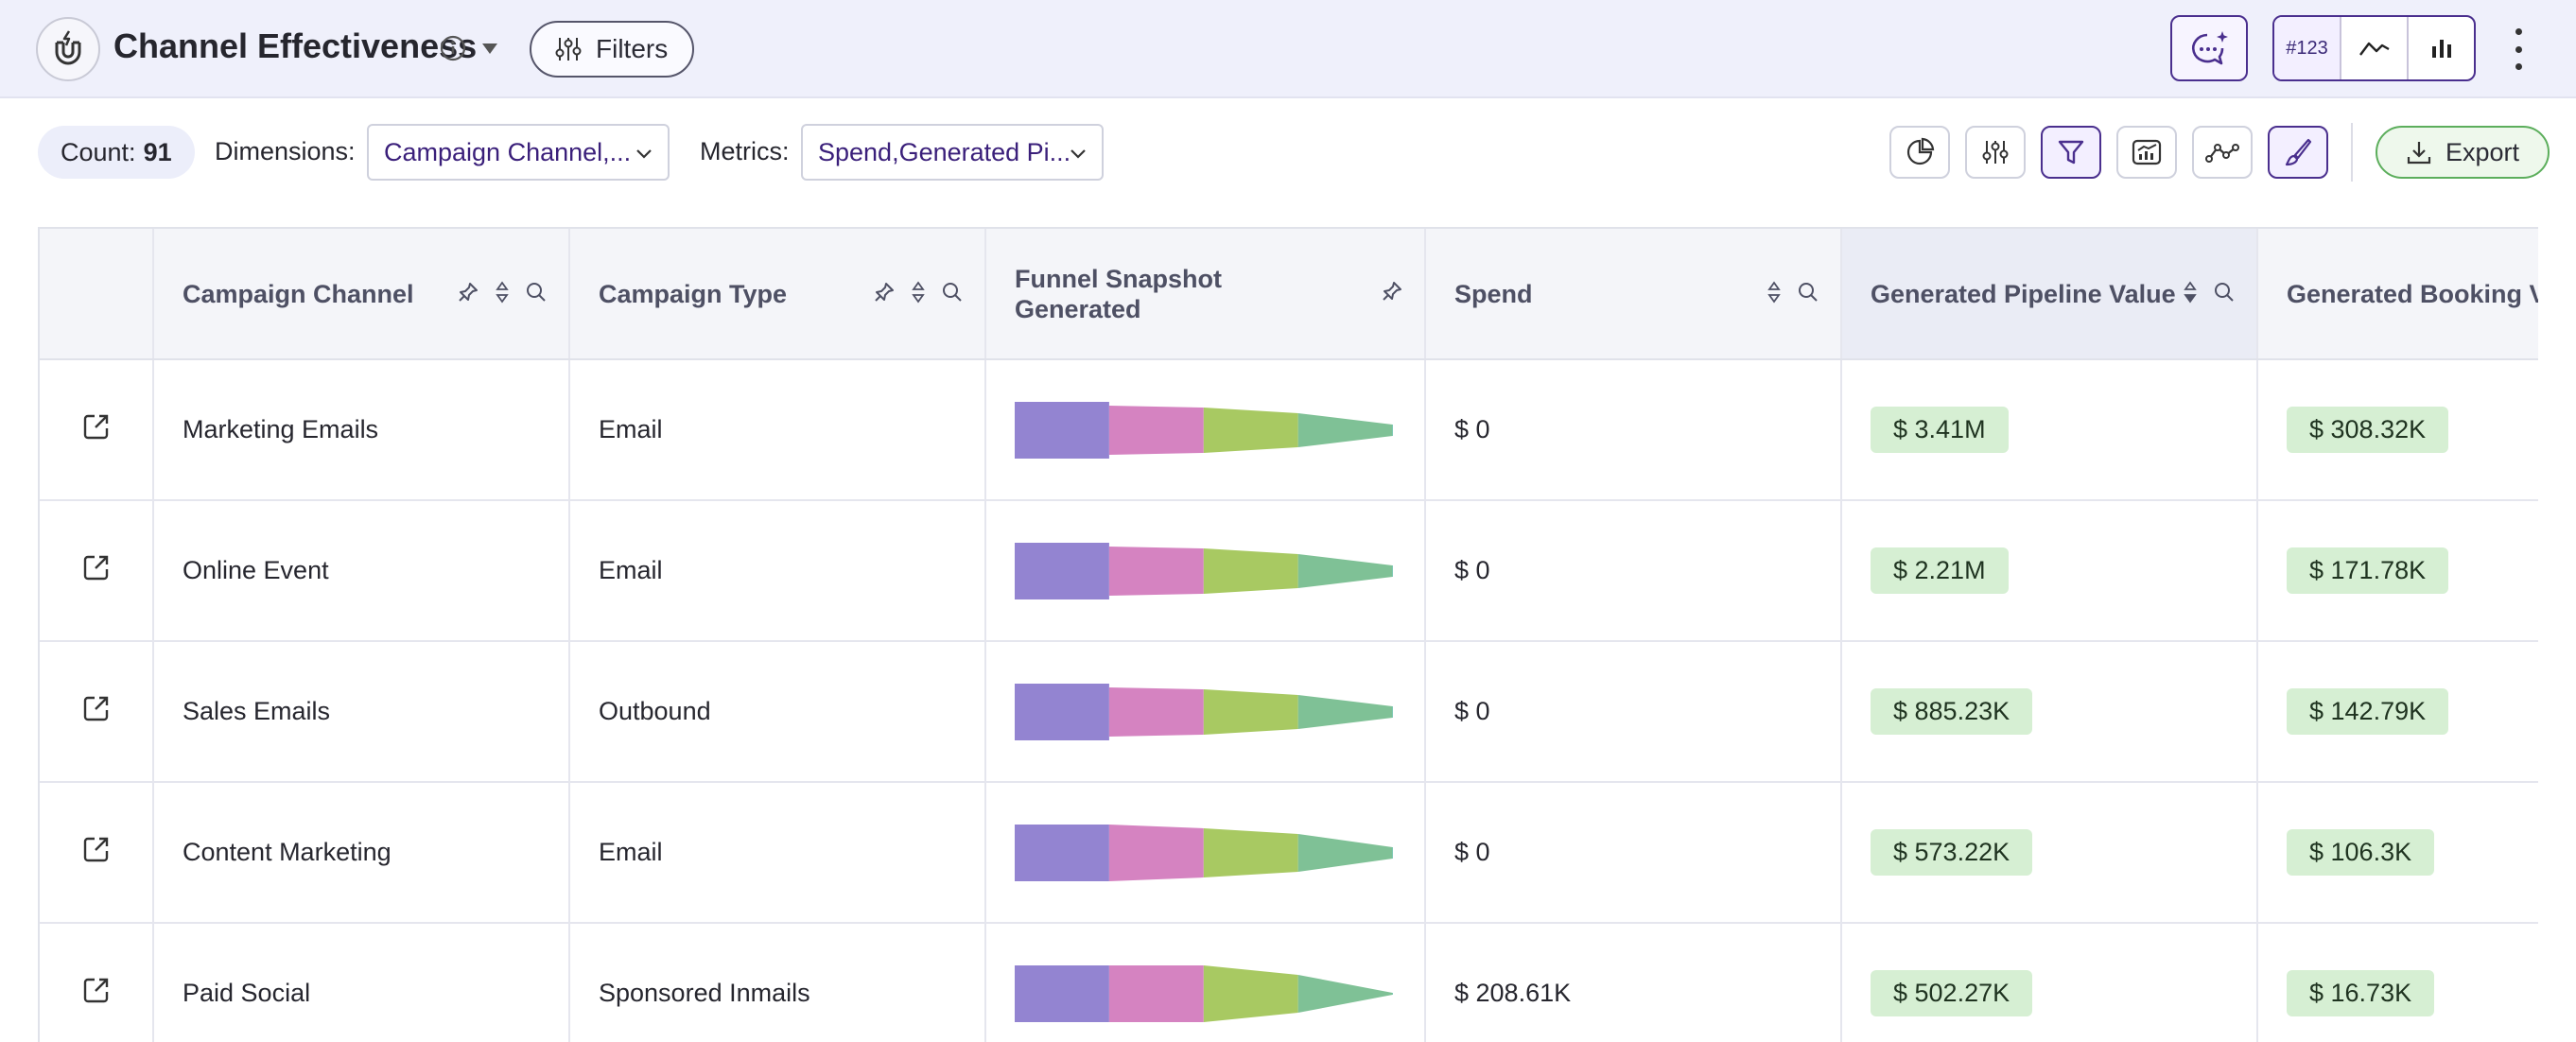  What do you see at coordinates (295, 46) in the screenshot?
I see `page-title: Channel Effectiveness` at bounding box center [295, 46].